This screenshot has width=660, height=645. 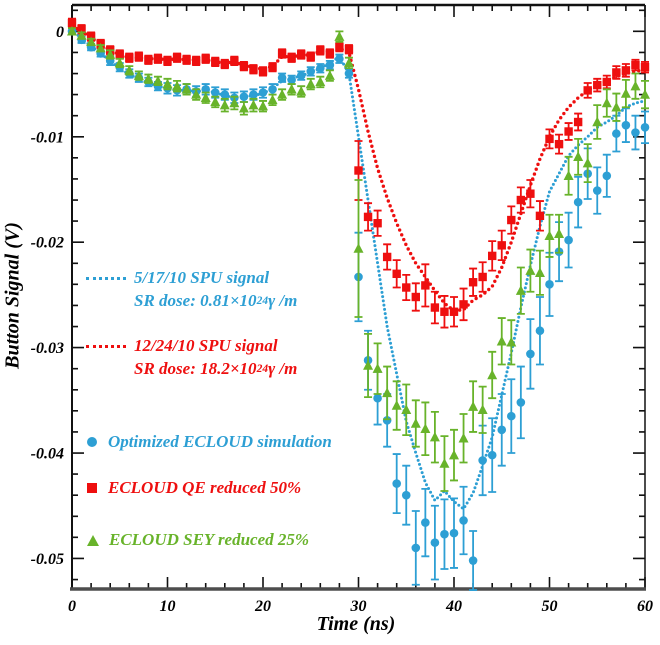 What do you see at coordinates (47, 137) in the screenshot?
I see `y-tick-label: -0.01` at bounding box center [47, 137].